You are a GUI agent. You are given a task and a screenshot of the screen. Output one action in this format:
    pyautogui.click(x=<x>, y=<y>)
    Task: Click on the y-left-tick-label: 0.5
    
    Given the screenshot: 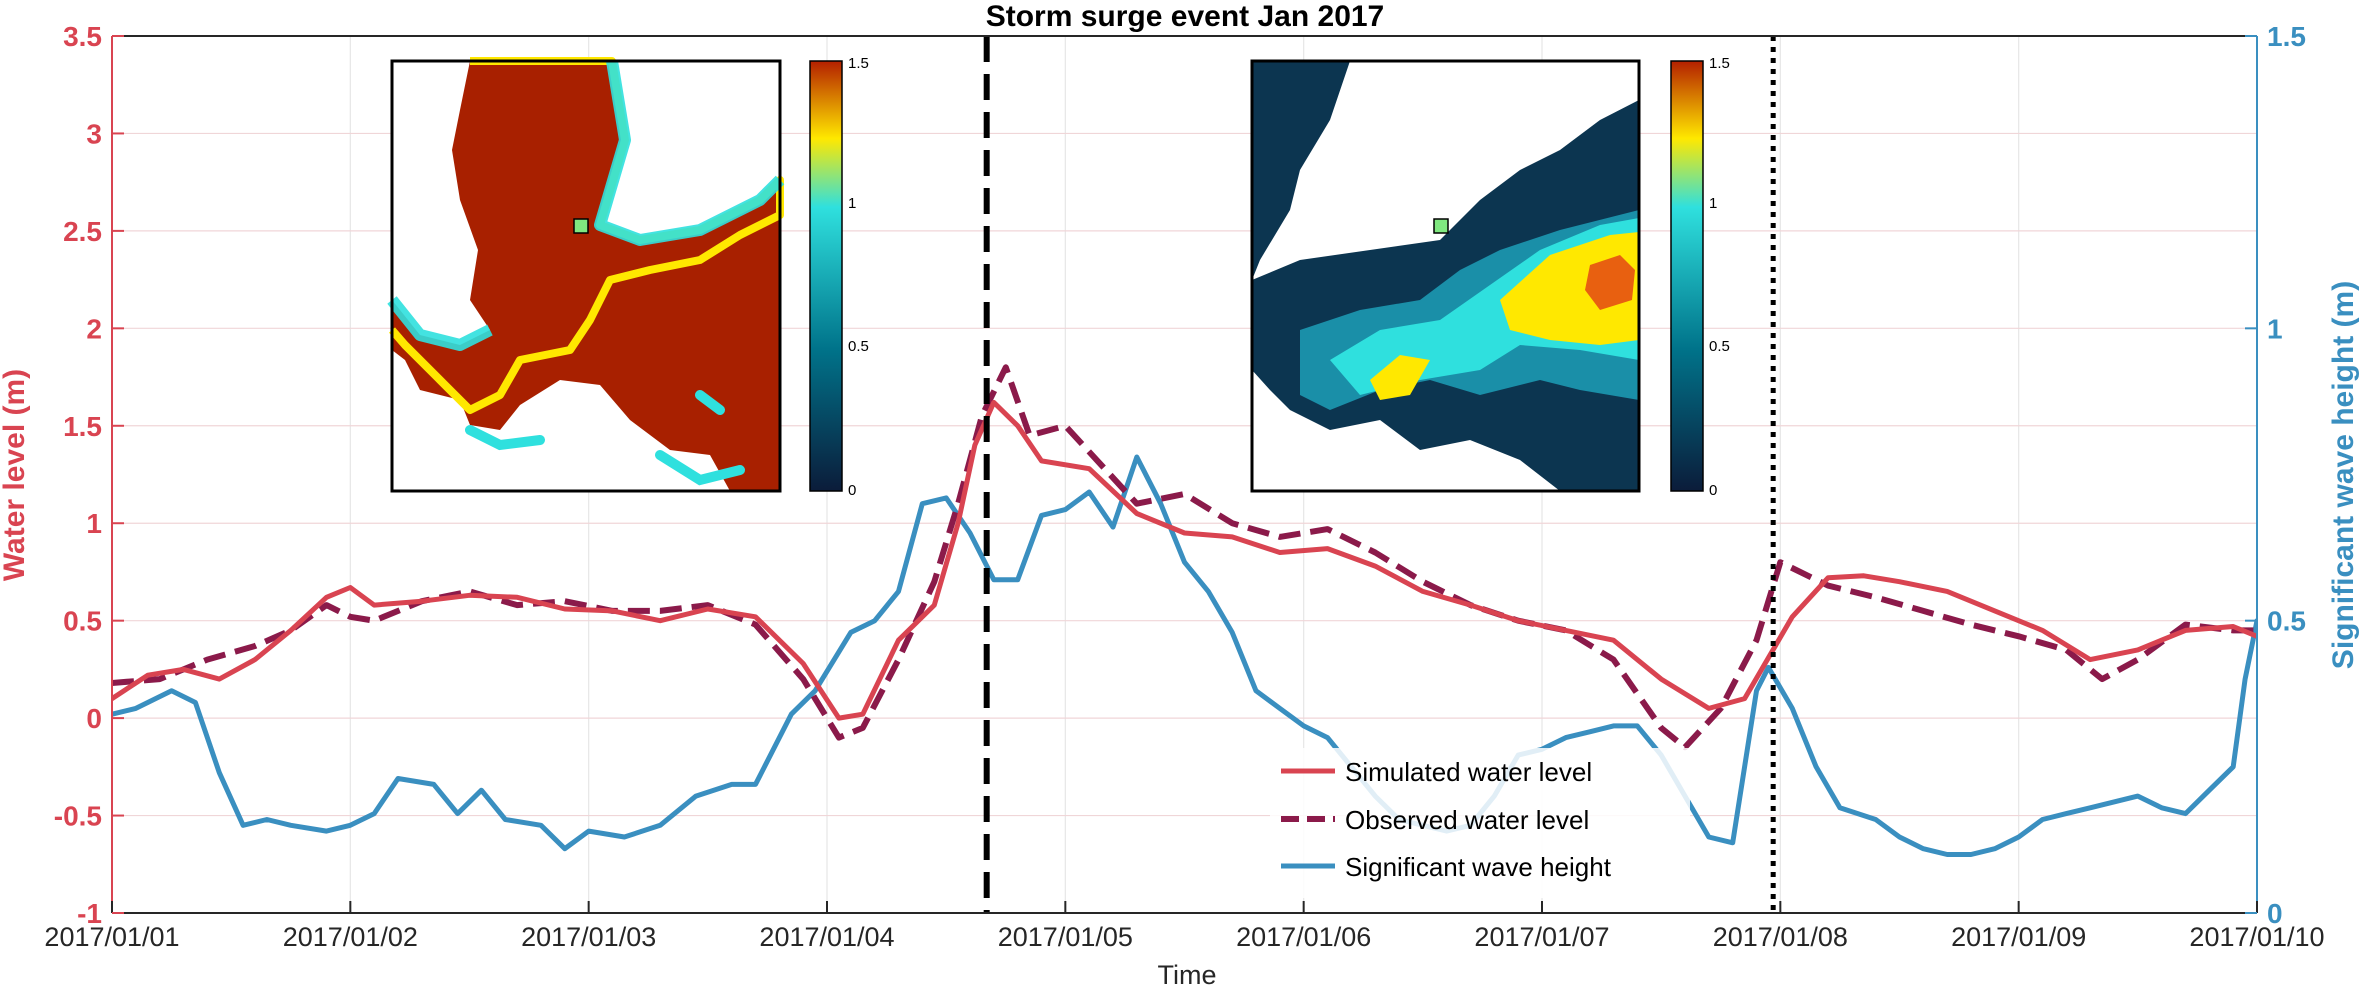 What is the action you would take?
    pyautogui.click(x=82, y=621)
    